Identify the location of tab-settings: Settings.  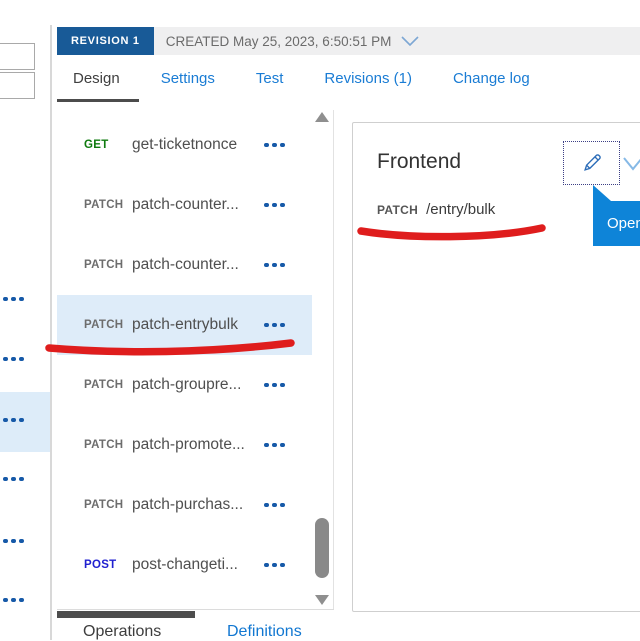
(187, 78).